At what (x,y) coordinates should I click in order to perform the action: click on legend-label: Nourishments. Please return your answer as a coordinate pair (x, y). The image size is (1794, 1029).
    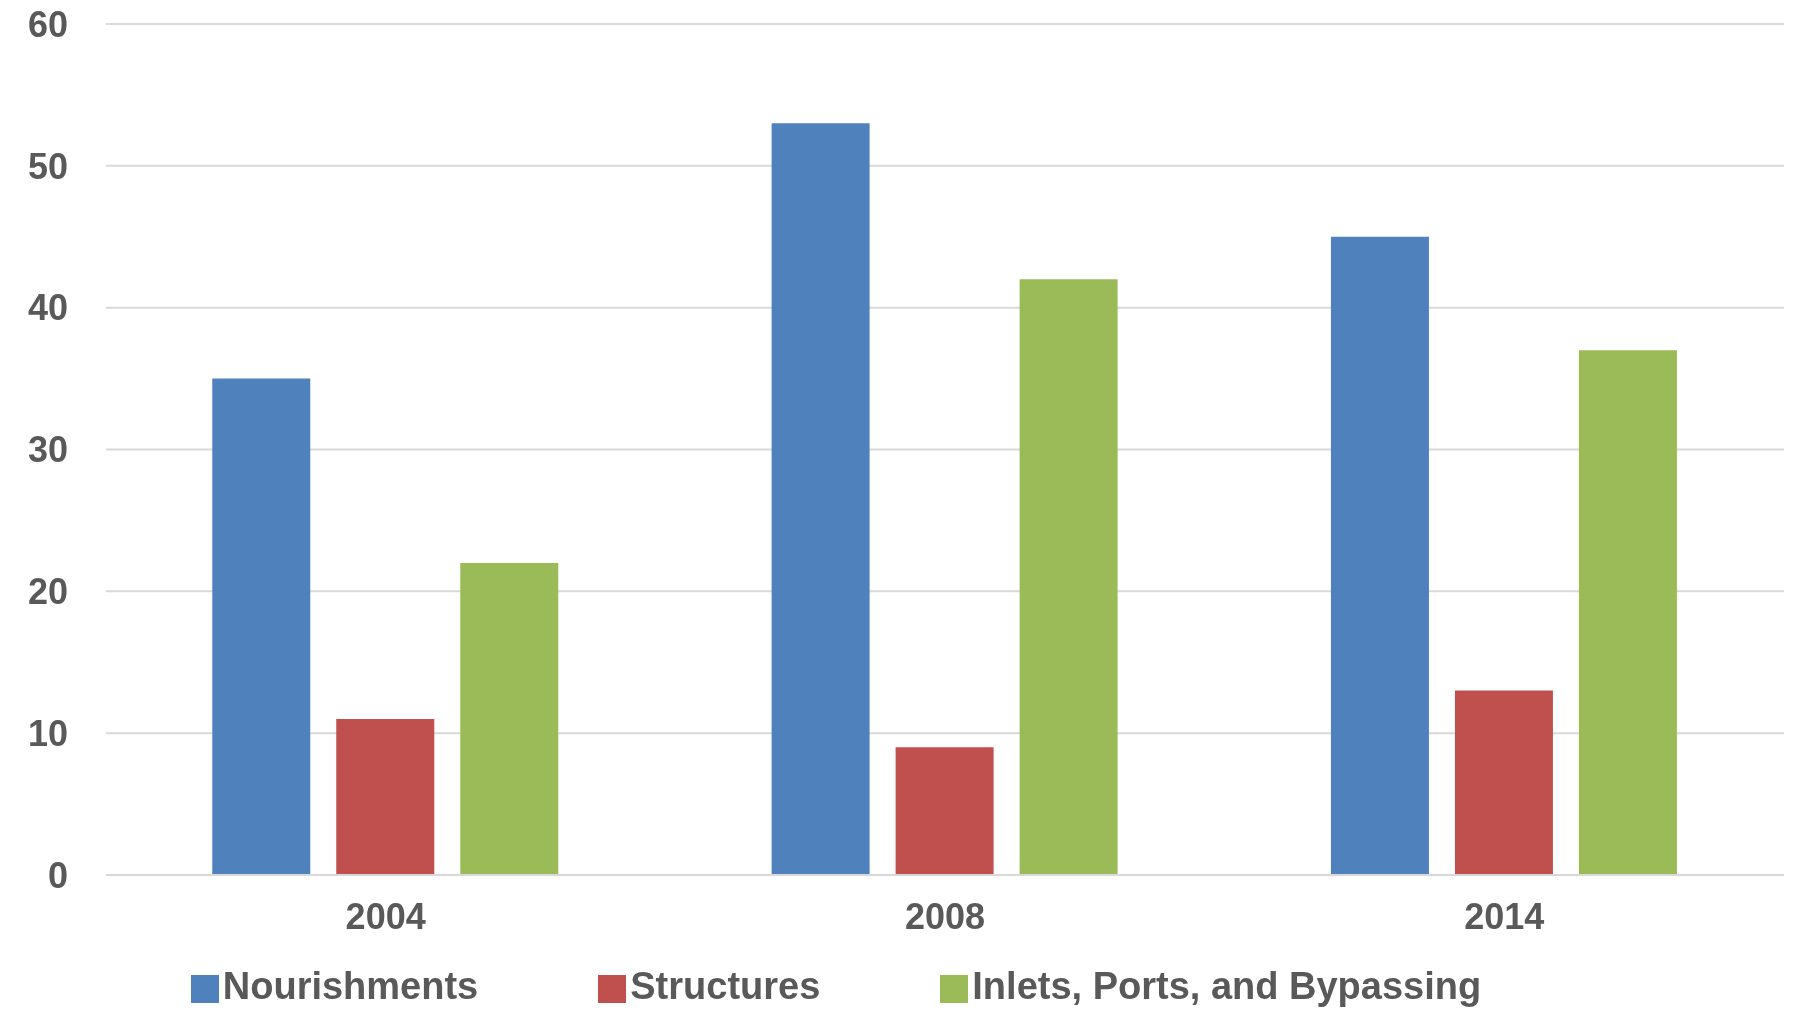
    Looking at the image, I should click on (350, 986).